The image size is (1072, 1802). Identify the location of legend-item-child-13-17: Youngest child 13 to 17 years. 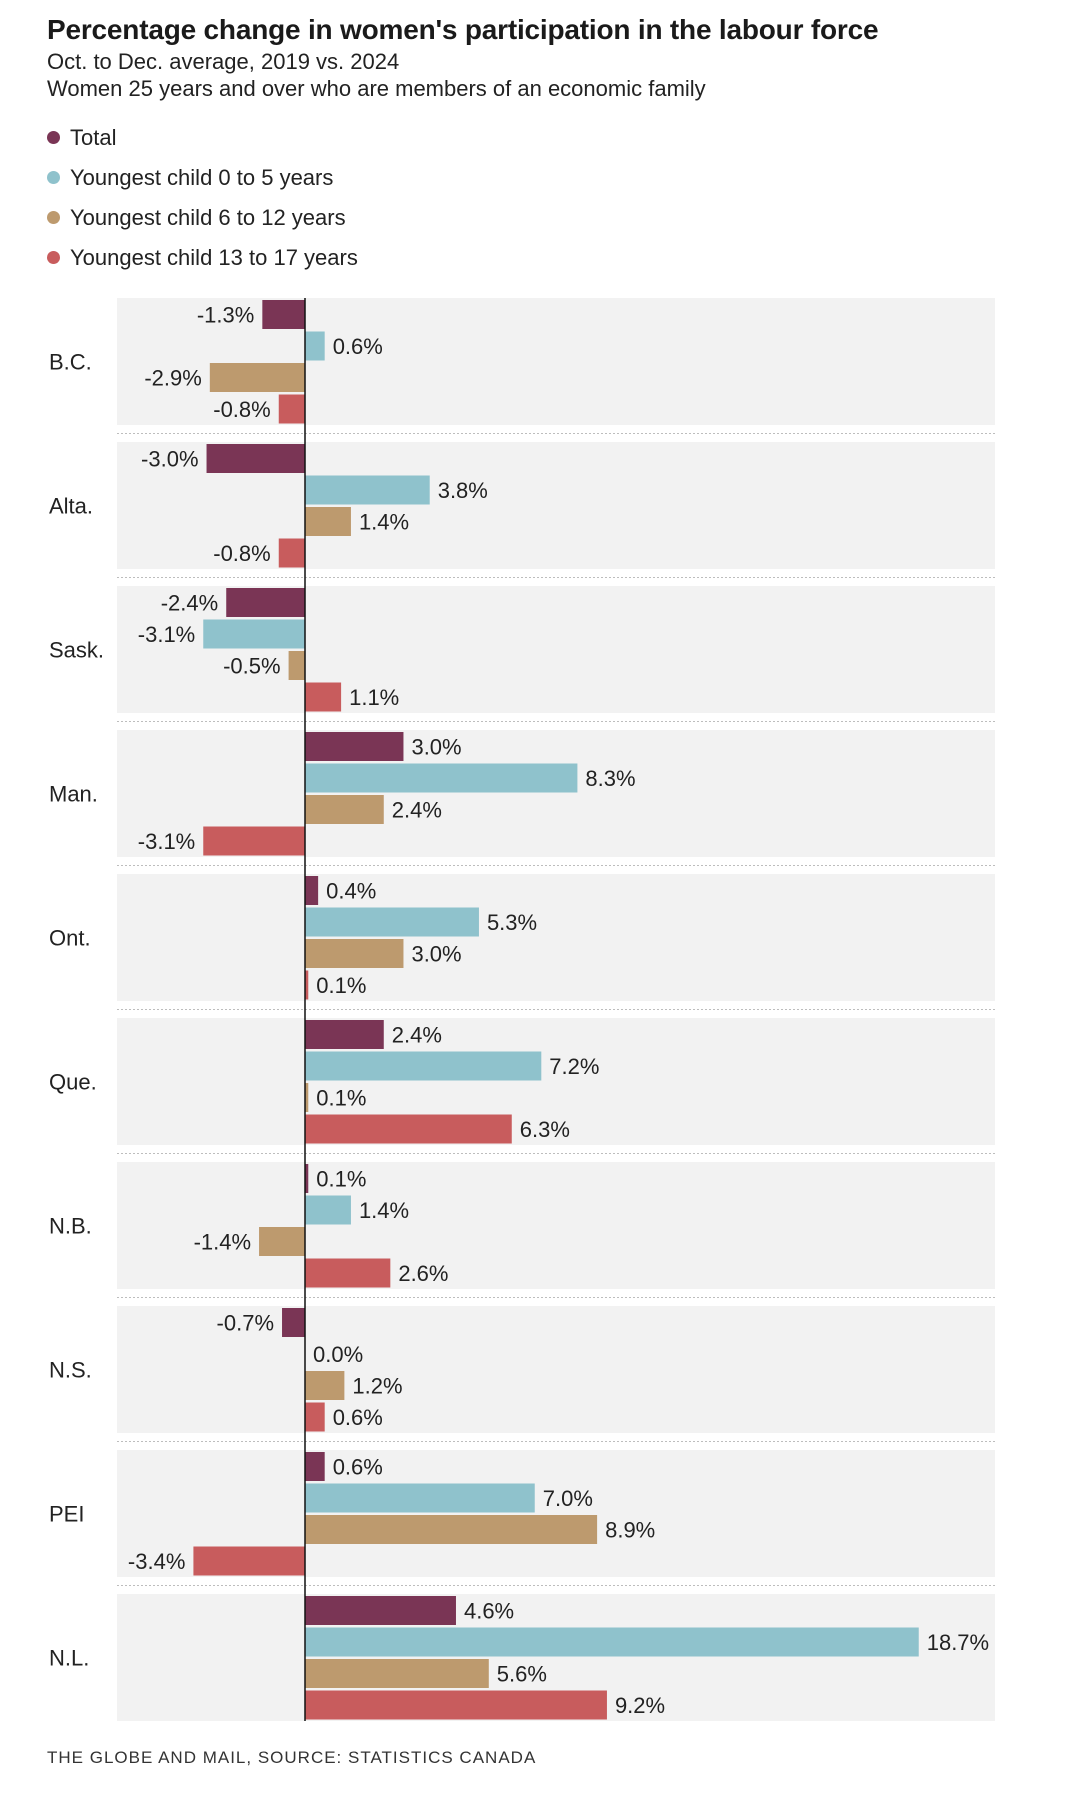
(202, 258).